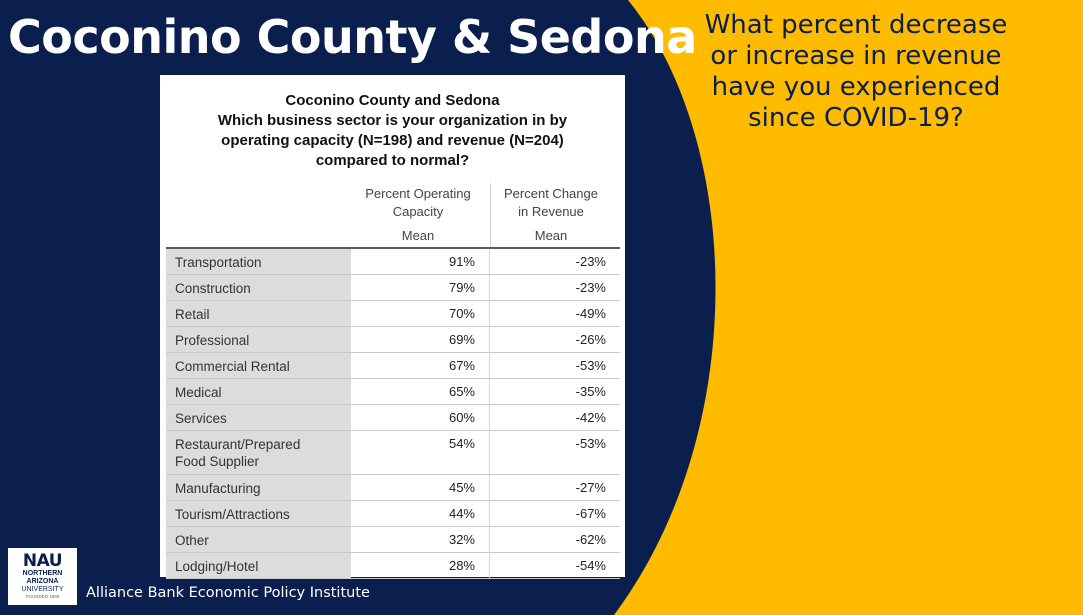 This screenshot has width=1083, height=615. What do you see at coordinates (590, 513) in the screenshot?
I see `revenue-value: -67%` at bounding box center [590, 513].